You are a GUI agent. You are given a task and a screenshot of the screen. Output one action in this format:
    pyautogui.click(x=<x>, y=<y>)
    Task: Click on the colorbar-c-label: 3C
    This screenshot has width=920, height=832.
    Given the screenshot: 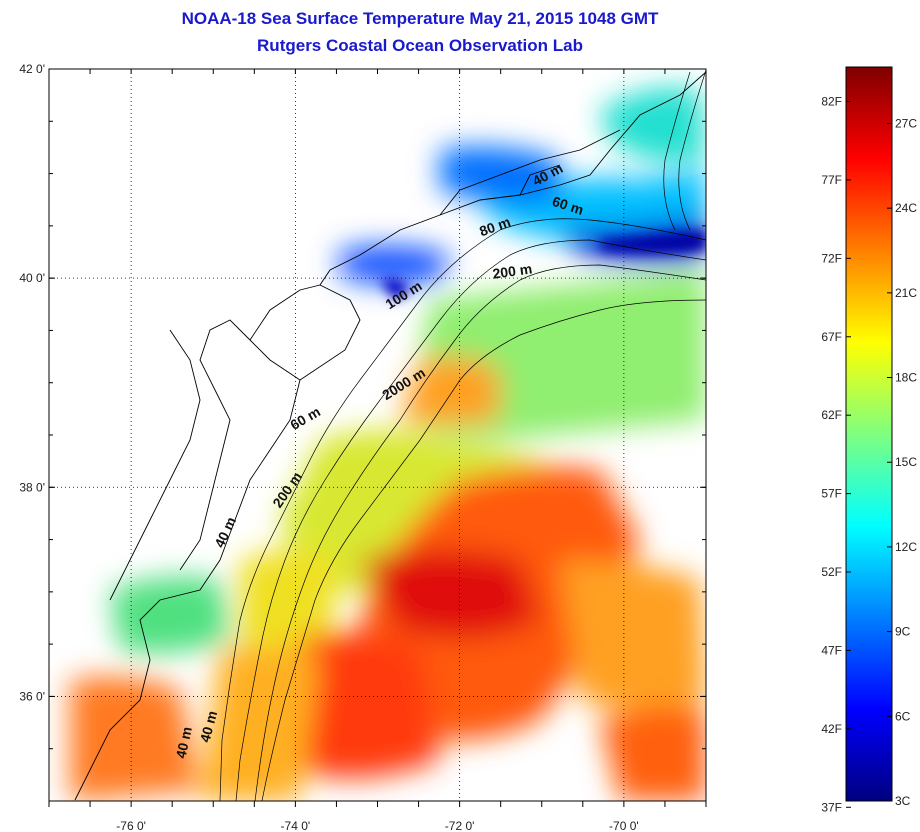 What is the action you would take?
    pyautogui.click(x=903, y=801)
    